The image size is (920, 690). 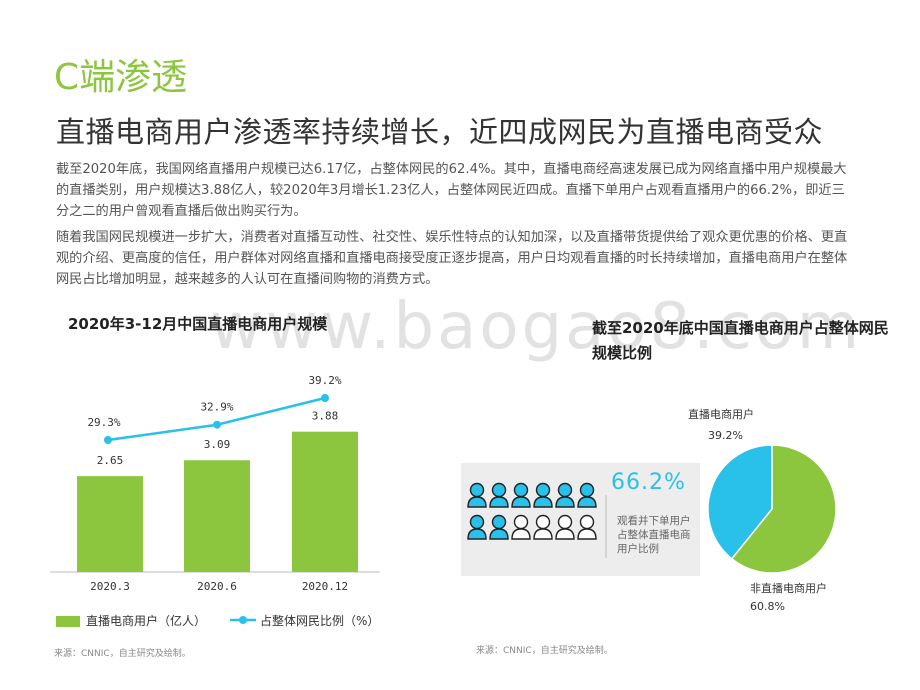 What do you see at coordinates (122, 654) in the screenshot?
I see `source-note-left: 来源：CNNIC，自主研究及绘制。` at bounding box center [122, 654].